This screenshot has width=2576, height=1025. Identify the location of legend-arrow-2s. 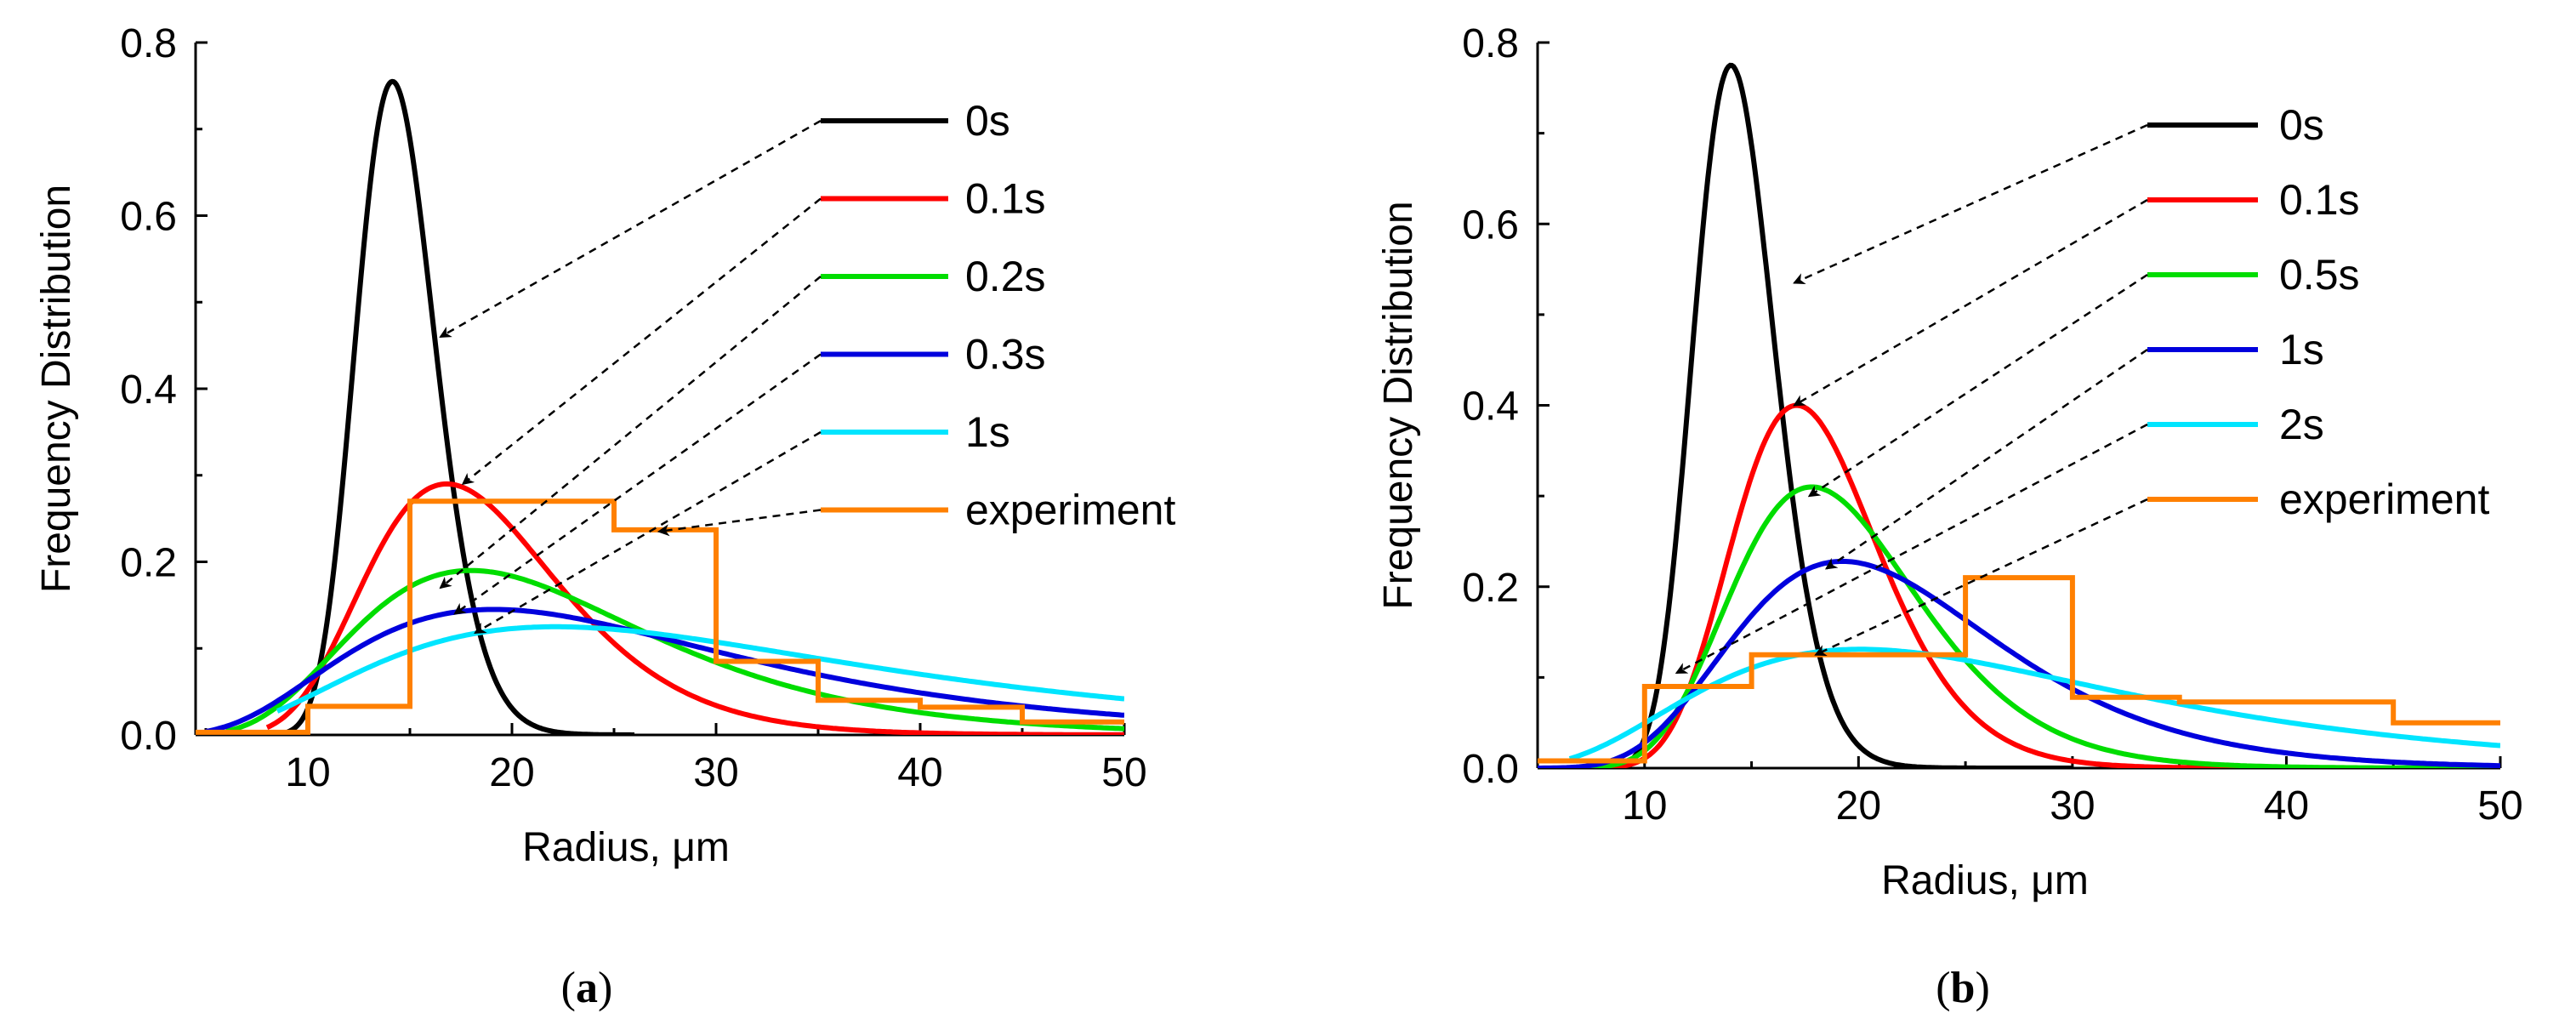
(1911, 549).